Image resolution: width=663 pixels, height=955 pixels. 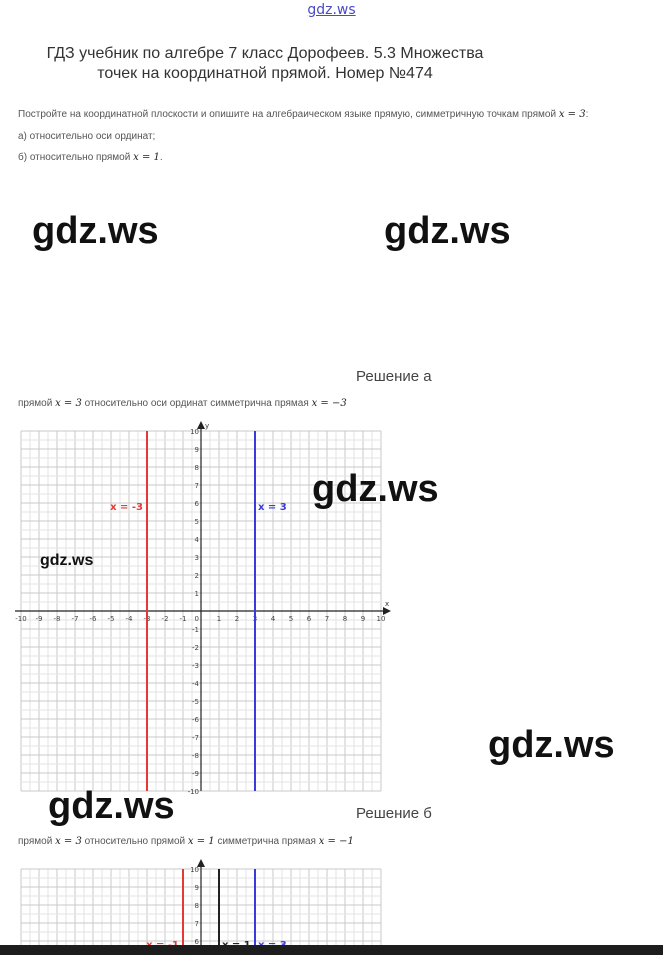 What do you see at coordinates (195, 738) in the screenshot?
I see `y-tick-label: -7` at bounding box center [195, 738].